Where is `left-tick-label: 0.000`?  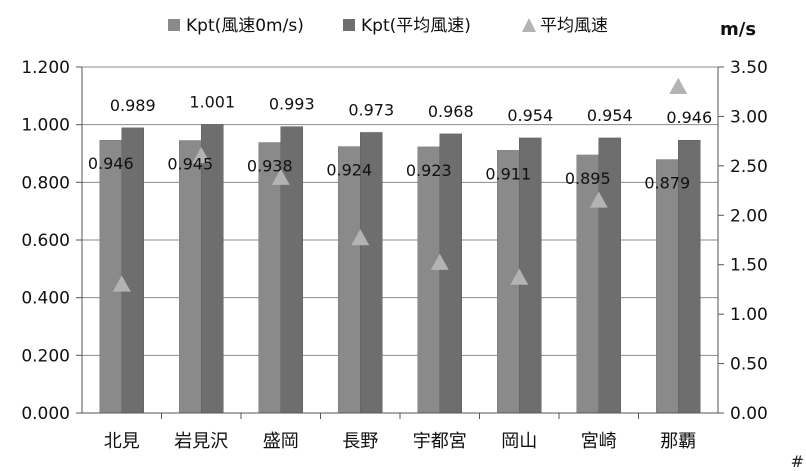 left-tick-label: 0.000 is located at coordinates (45, 414).